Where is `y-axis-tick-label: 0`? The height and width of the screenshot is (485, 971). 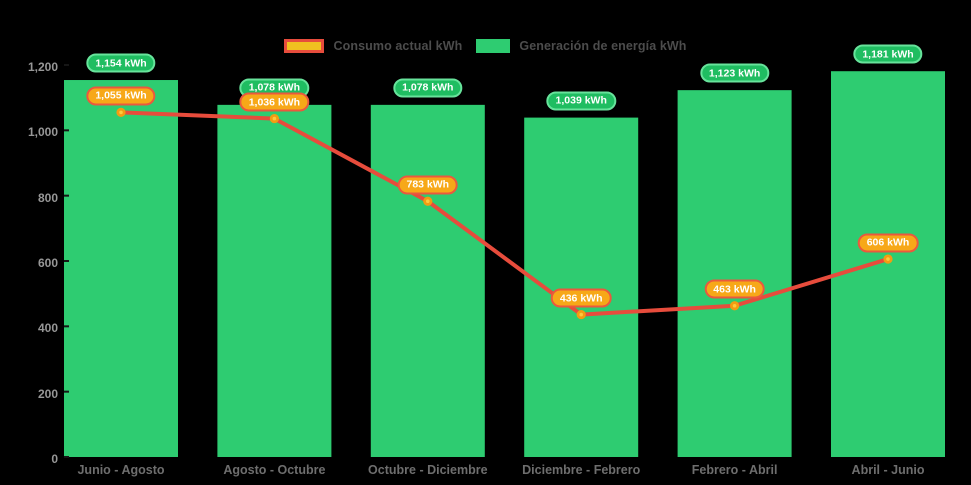 y-axis-tick-label: 0 is located at coordinates (54, 459).